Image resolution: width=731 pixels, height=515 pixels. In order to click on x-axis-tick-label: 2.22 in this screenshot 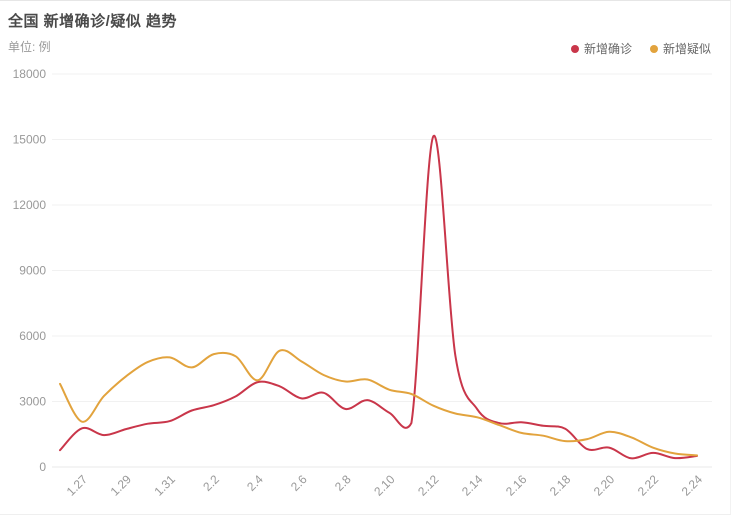, I will do `click(648, 485)`.